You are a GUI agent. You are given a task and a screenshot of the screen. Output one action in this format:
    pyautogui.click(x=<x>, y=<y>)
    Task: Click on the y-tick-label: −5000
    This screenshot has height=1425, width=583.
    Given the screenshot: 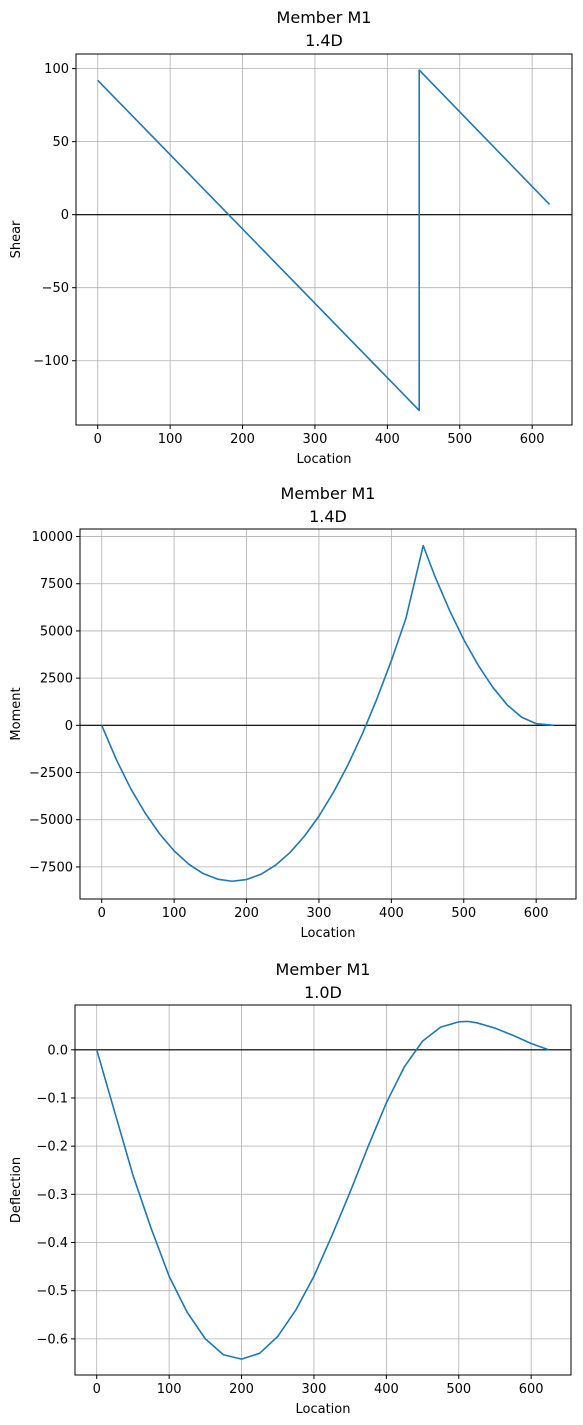 What is the action you would take?
    pyautogui.click(x=51, y=820)
    